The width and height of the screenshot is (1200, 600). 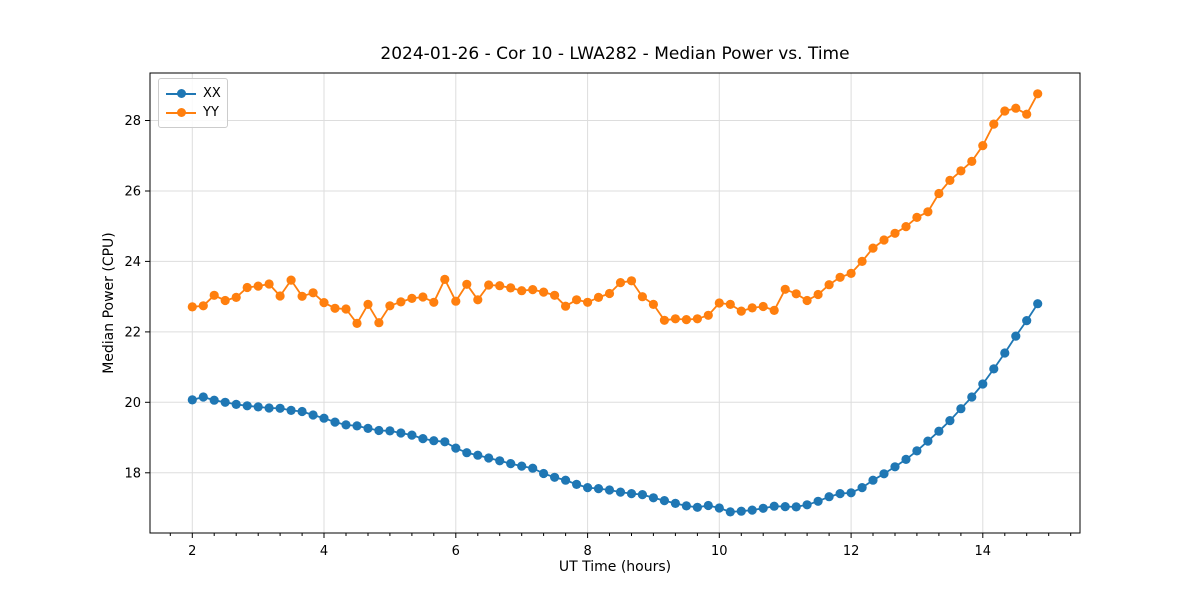 What do you see at coordinates (132, 473) in the screenshot?
I see `y-tick-label: 18` at bounding box center [132, 473].